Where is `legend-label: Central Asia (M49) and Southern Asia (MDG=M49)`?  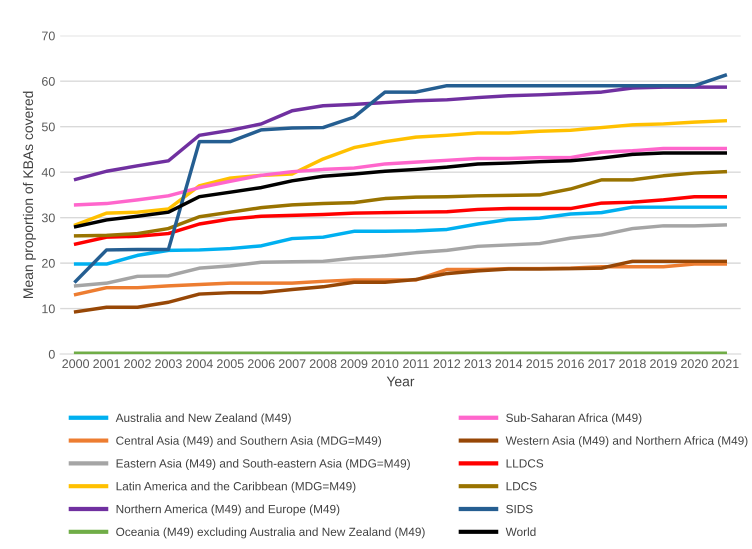 legend-label: Central Asia (M49) and Southern Asia (MDG=M49) is located at coordinates (248, 442).